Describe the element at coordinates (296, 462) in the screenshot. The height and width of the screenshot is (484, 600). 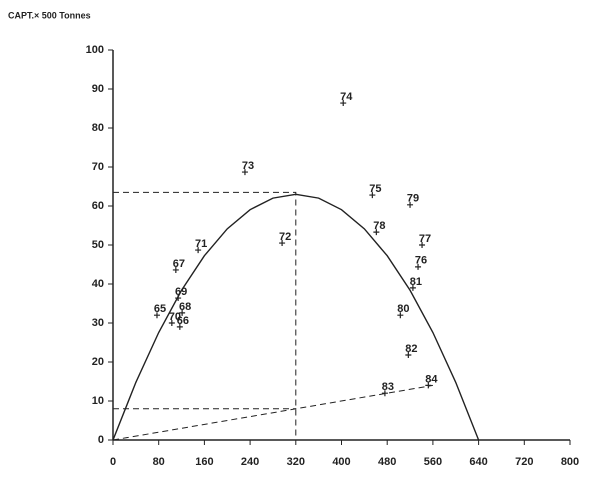
I see `x-tick-label: 320` at that location.